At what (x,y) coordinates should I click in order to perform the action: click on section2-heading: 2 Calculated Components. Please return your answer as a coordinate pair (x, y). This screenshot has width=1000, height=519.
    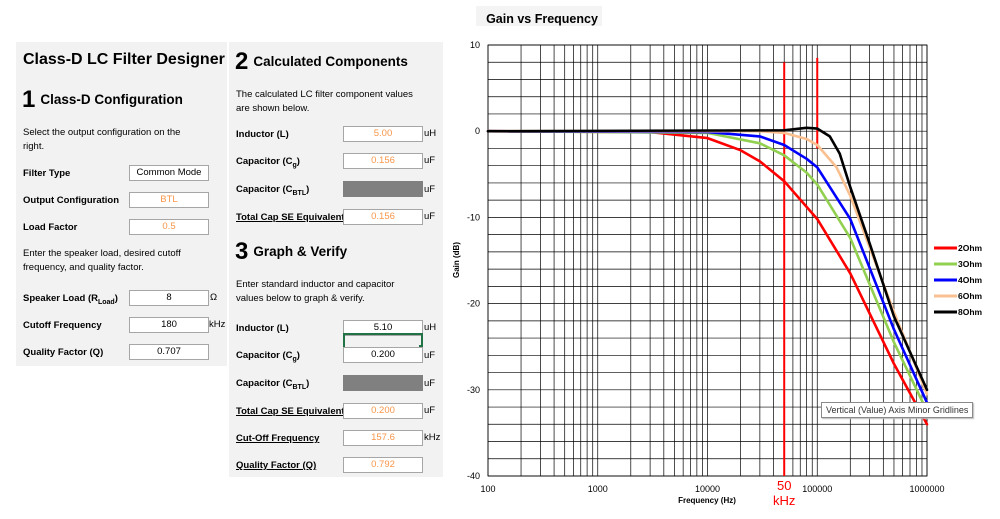
    Looking at the image, I should click on (321, 62).